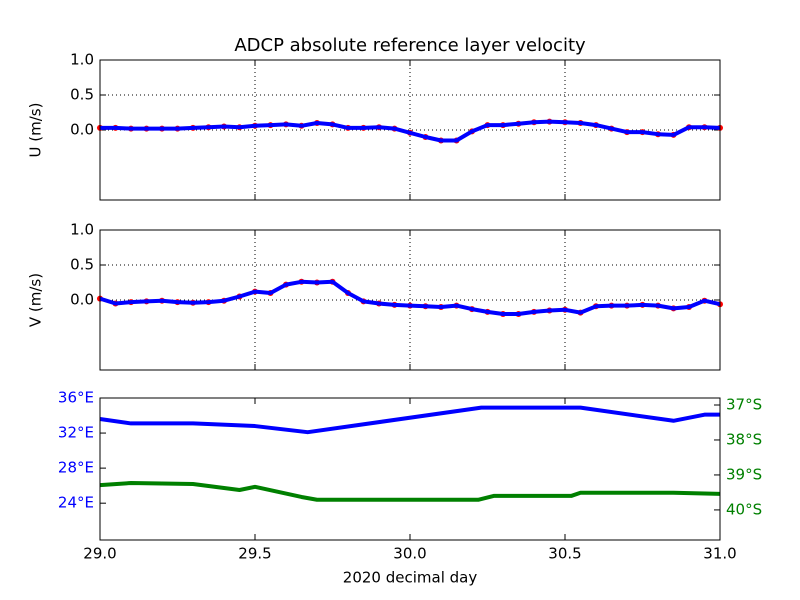 The image size is (800, 600). I want to click on y2-tick-label: 38°S, so click(744, 439).